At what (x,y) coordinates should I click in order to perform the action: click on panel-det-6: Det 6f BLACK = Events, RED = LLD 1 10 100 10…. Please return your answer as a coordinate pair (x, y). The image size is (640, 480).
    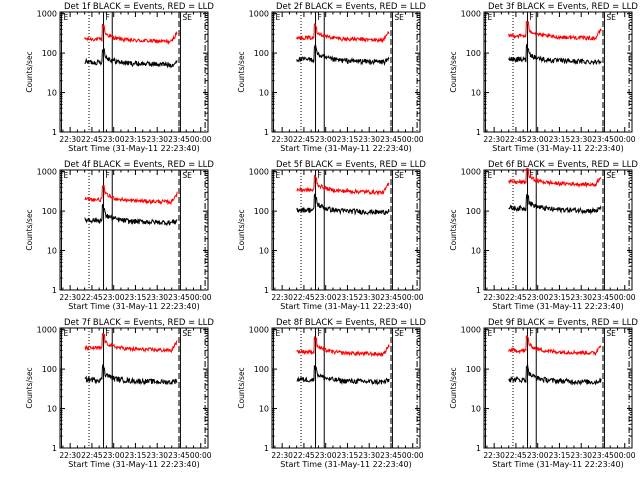
    Looking at the image, I should click on (543, 235).